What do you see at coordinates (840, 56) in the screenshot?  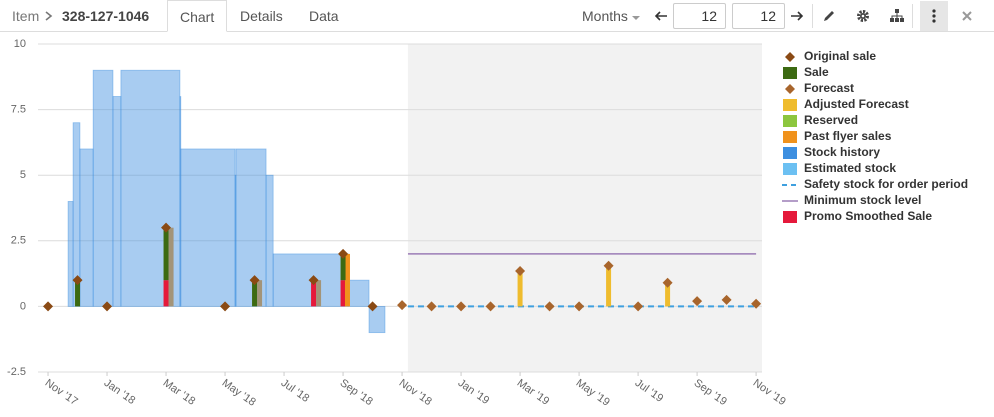 I see `legend-label: Original sale` at bounding box center [840, 56].